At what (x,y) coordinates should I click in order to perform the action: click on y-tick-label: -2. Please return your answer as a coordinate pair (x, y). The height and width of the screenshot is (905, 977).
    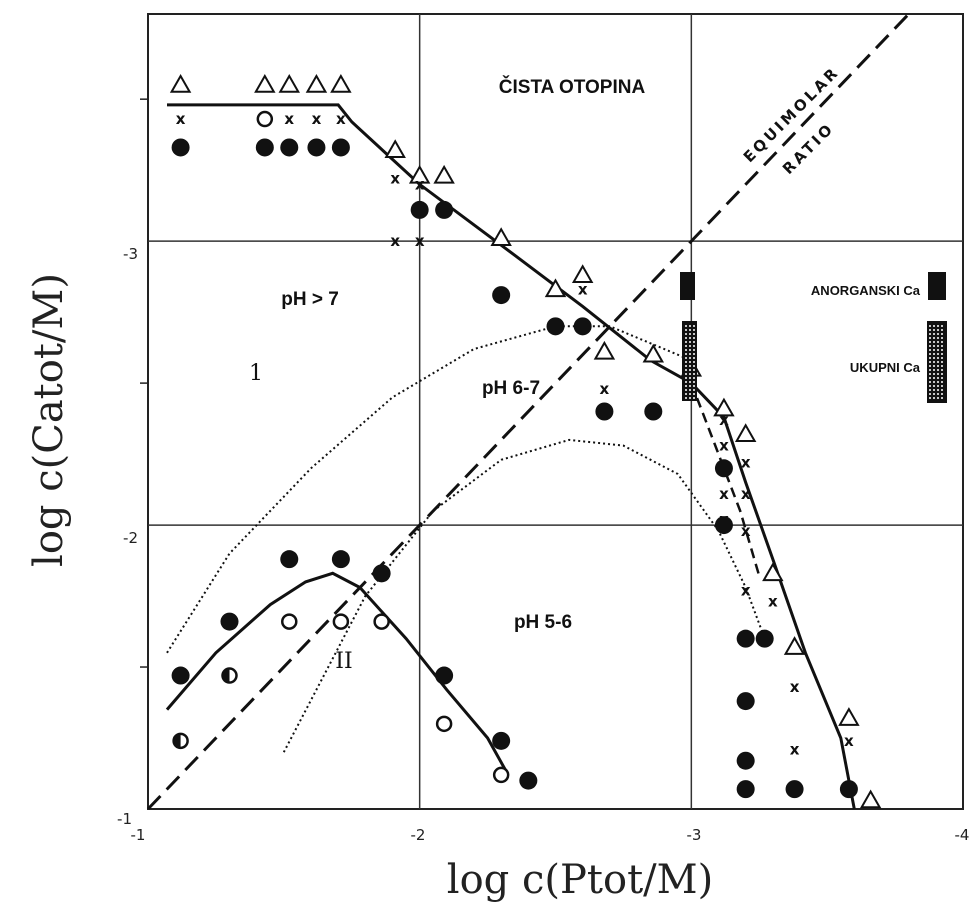
    Looking at the image, I should click on (130, 538).